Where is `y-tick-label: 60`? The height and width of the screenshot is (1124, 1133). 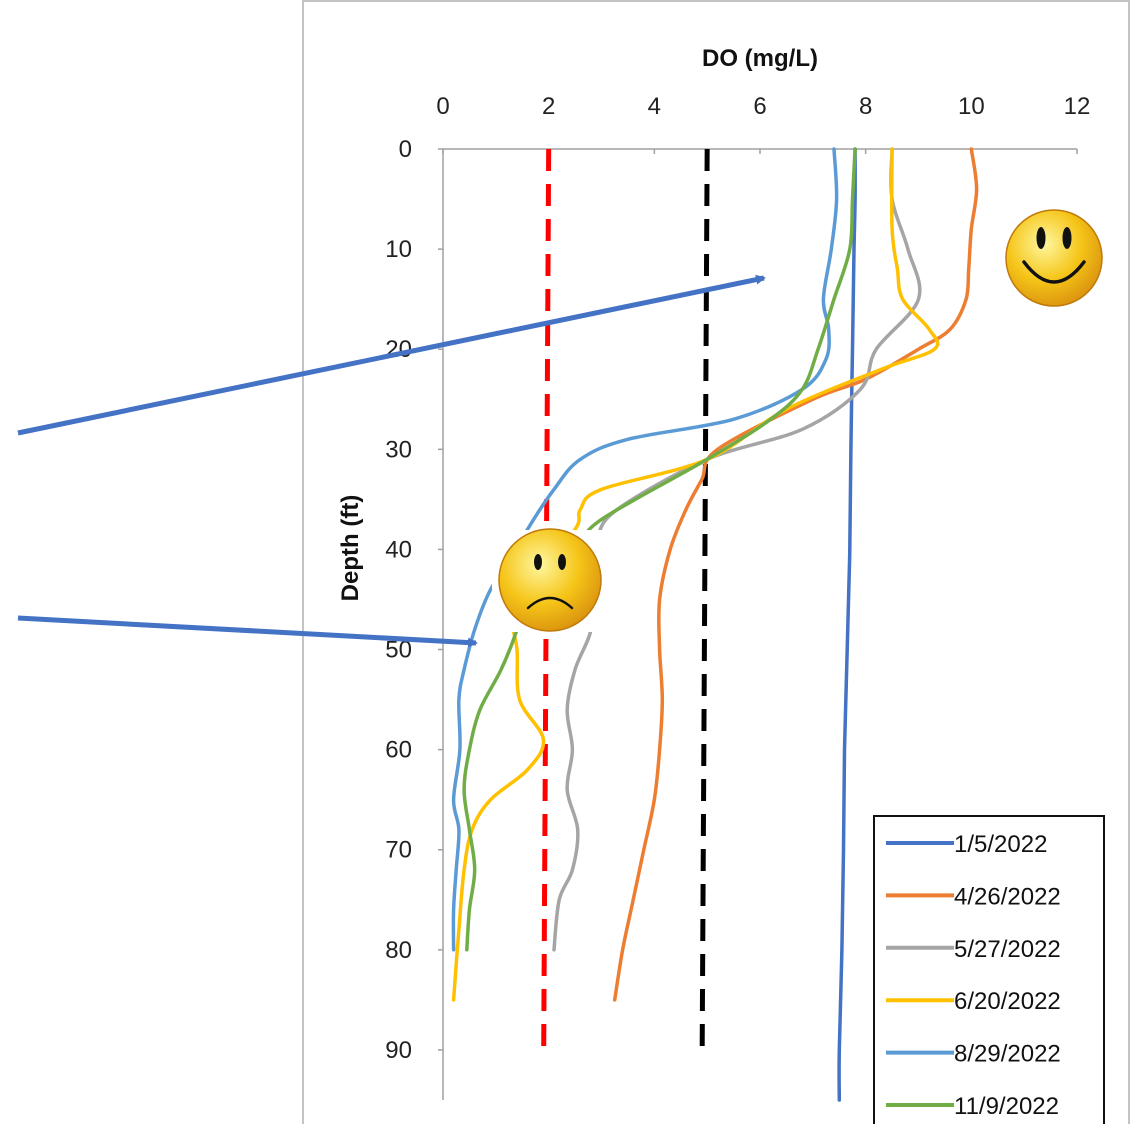 y-tick-label: 60 is located at coordinates (398, 750).